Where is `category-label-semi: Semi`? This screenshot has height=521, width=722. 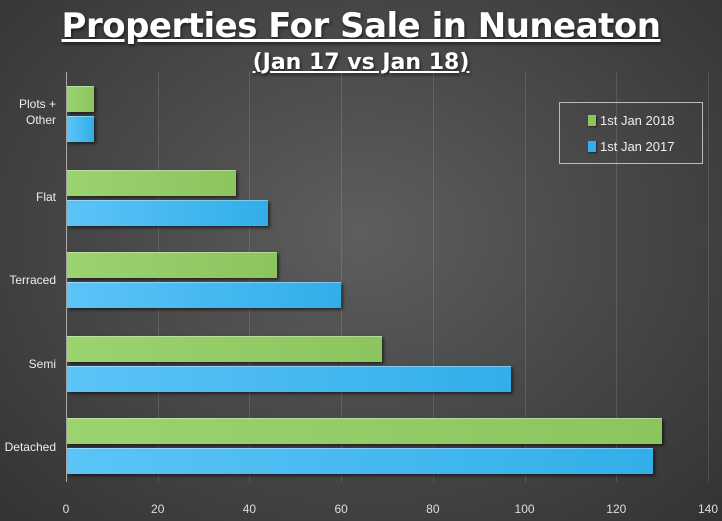
category-label-semi: Semi is located at coordinates (42, 364).